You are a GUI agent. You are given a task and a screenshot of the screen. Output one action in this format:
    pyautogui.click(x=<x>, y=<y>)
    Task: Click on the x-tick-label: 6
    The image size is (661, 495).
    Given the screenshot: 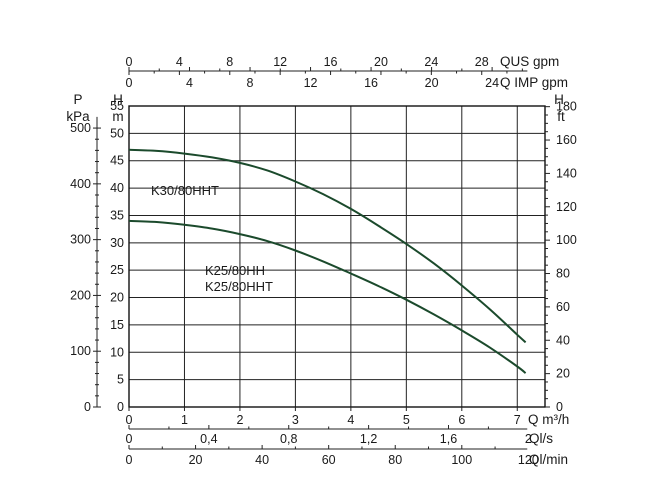 What is the action you would take?
    pyautogui.click(x=461, y=420)
    